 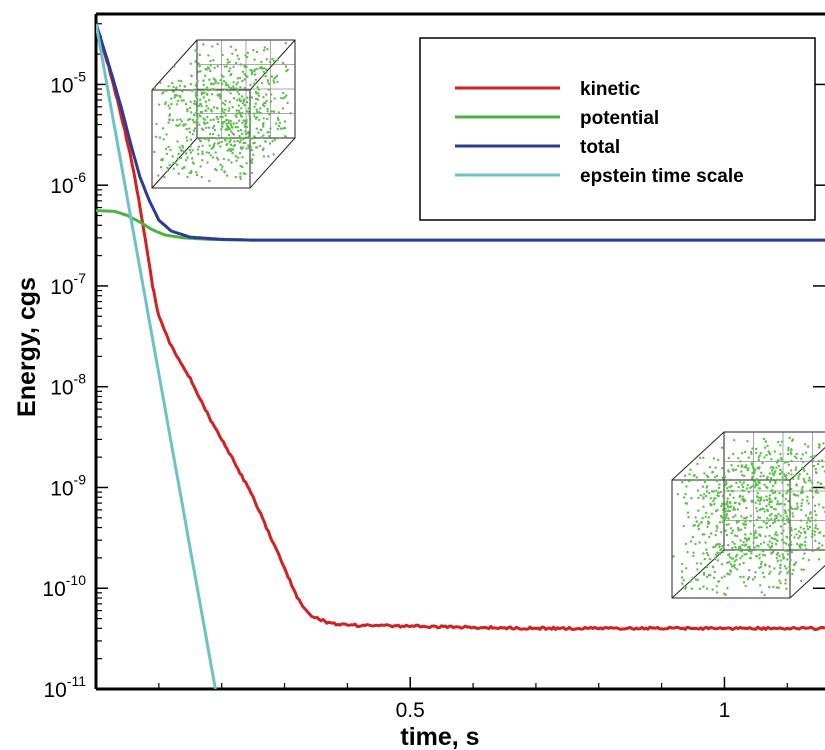 I want to click on legend-box, so click(x=617, y=129).